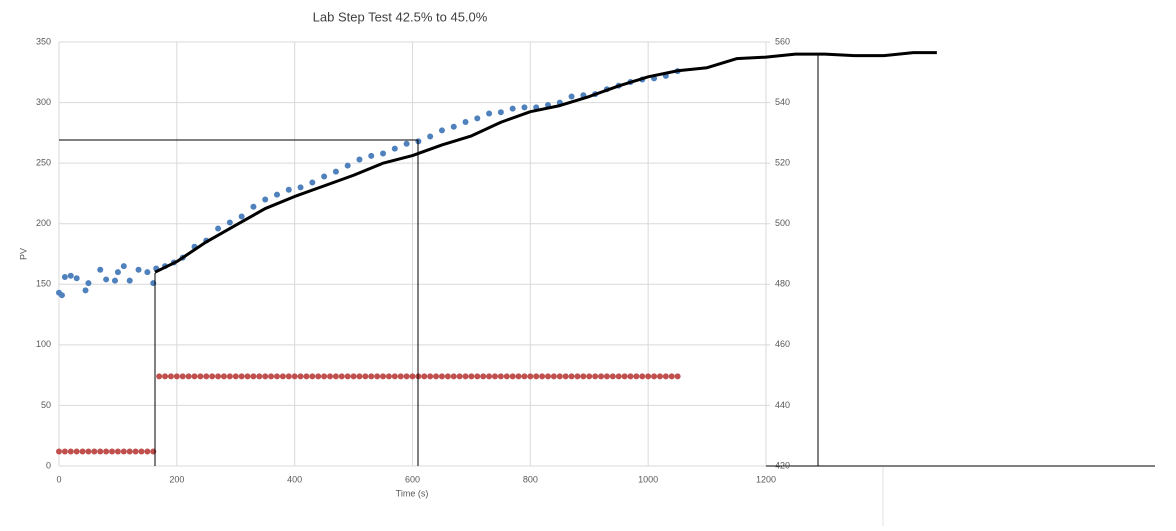  What do you see at coordinates (43, 102) in the screenshot?
I see `y-tick-label: 300` at bounding box center [43, 102].